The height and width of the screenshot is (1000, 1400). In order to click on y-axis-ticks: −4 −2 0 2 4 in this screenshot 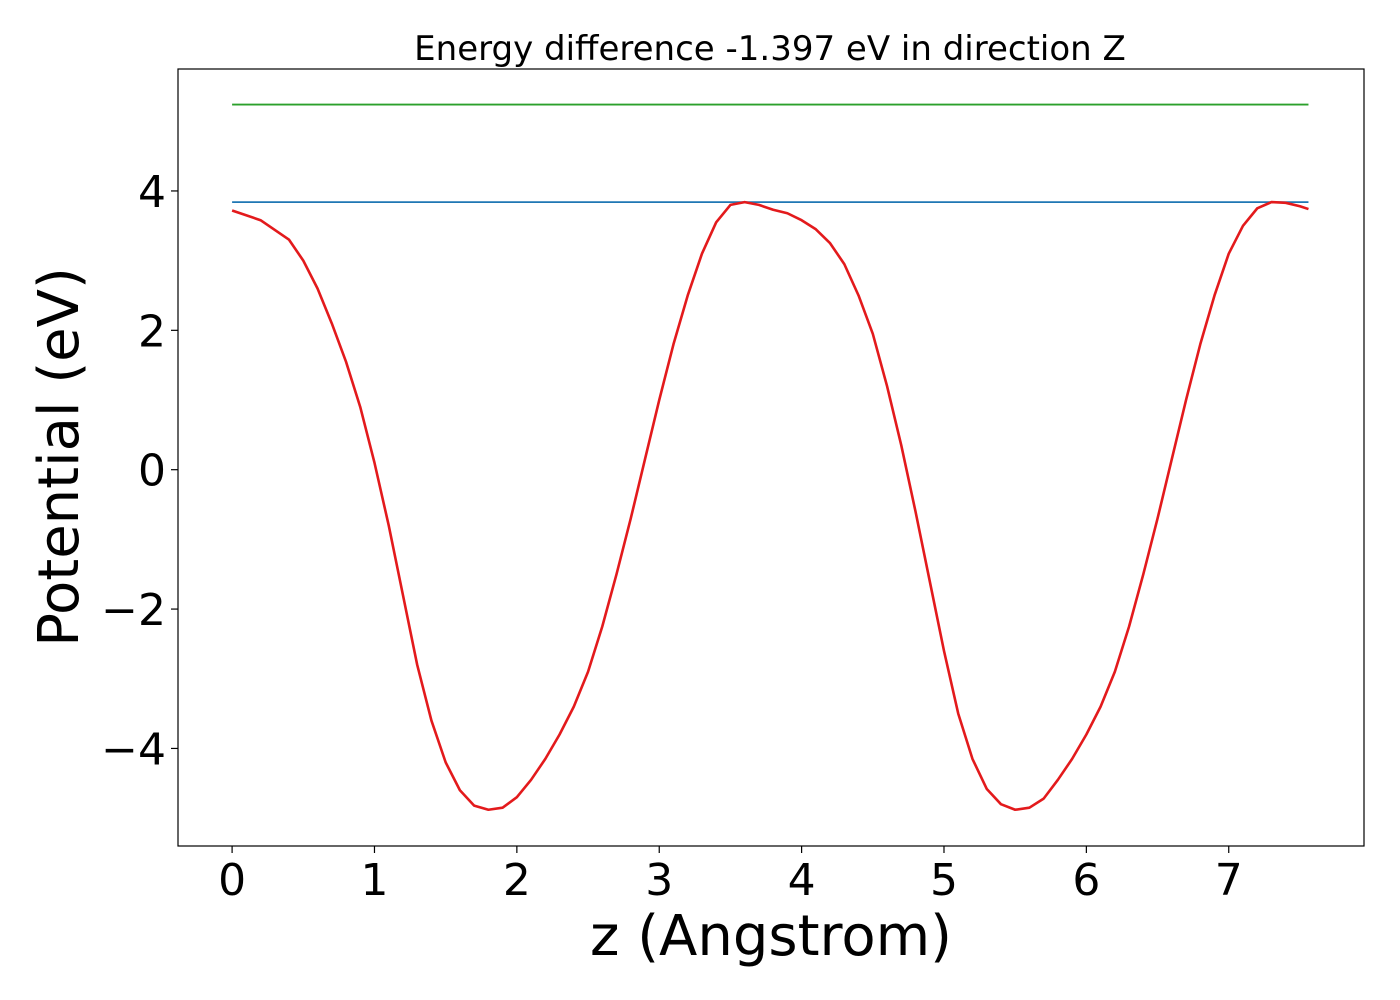, I will do `click(139, 471)`.